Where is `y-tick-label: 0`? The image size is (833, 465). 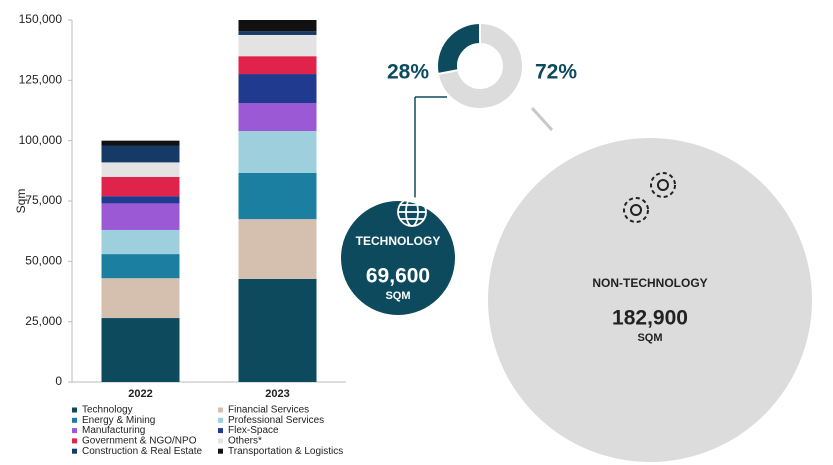 y-tick-label: 0 is located at coordinates (58, 381).